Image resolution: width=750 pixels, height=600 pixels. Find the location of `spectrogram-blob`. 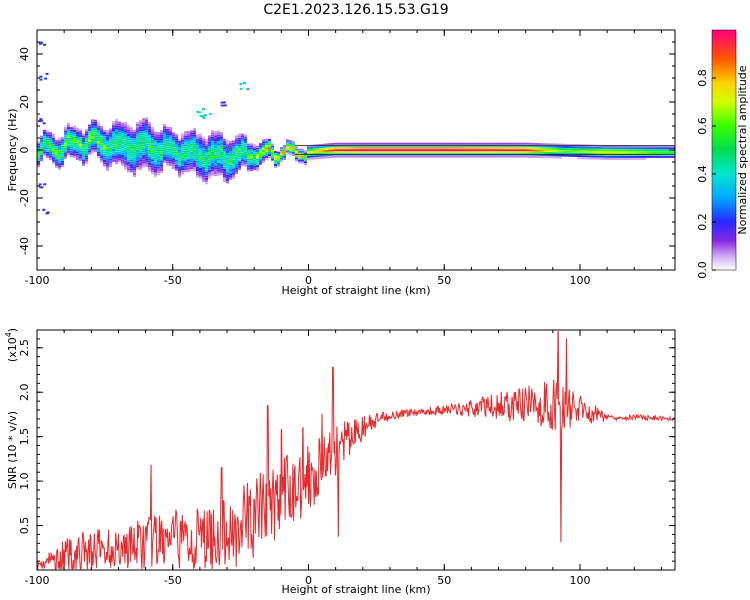

spectrogram-blob is located at coordinates (204, 118).